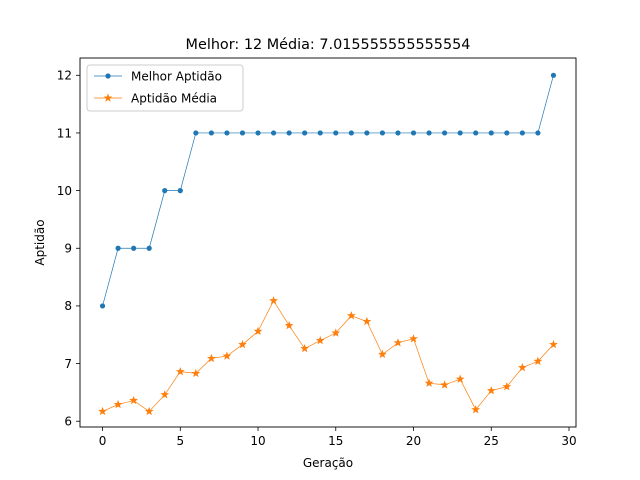 This screenshot has height=480, width=640. Describe the element at coordinates (40, 242) in the screenshot. I see `y-axis-label: Aptidão` at that location.